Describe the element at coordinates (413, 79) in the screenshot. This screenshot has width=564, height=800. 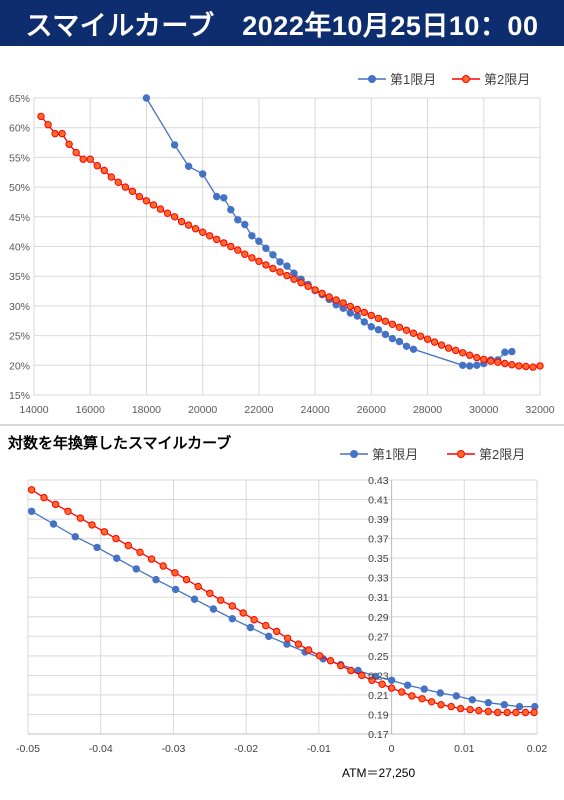
I see `legend-label: 第1限月` at that location.